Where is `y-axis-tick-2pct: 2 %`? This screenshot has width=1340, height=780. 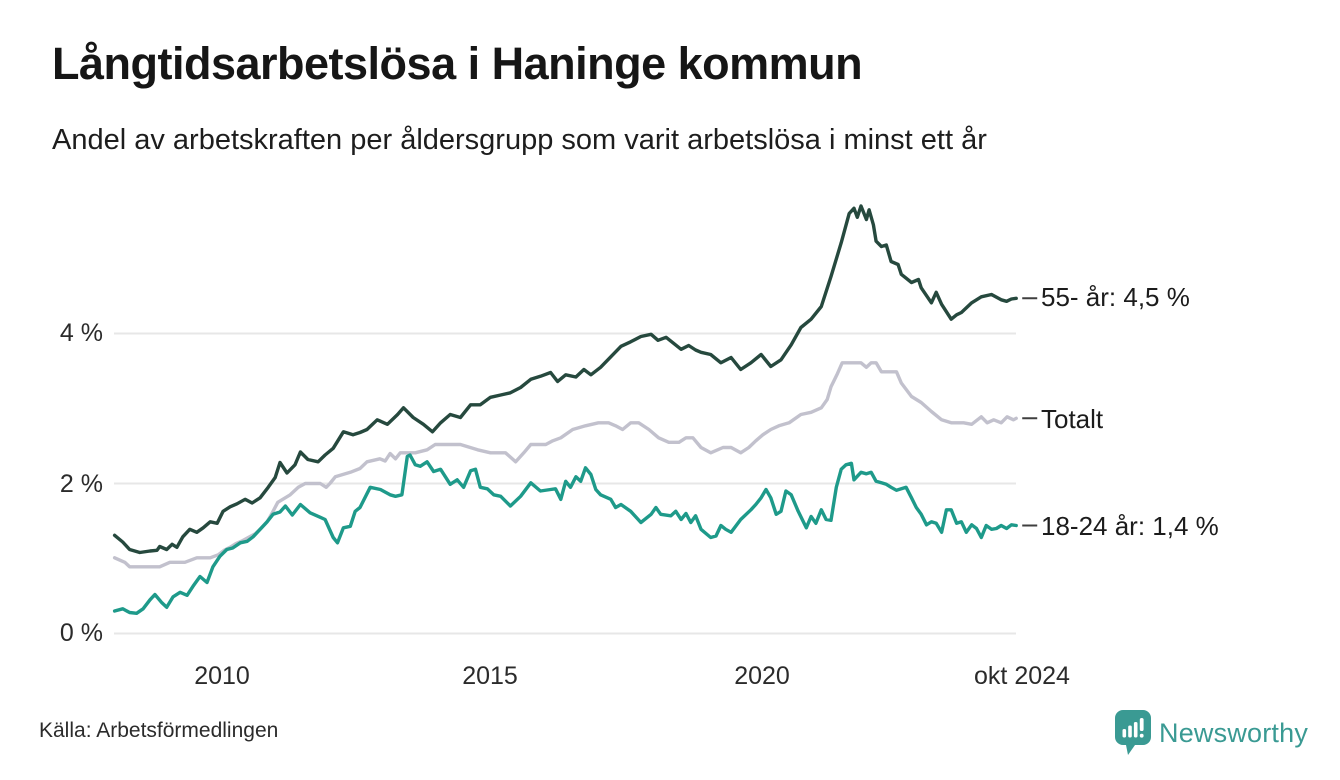 y-axis-tick-2pct: 2 % is located at coordinates (81, 484).